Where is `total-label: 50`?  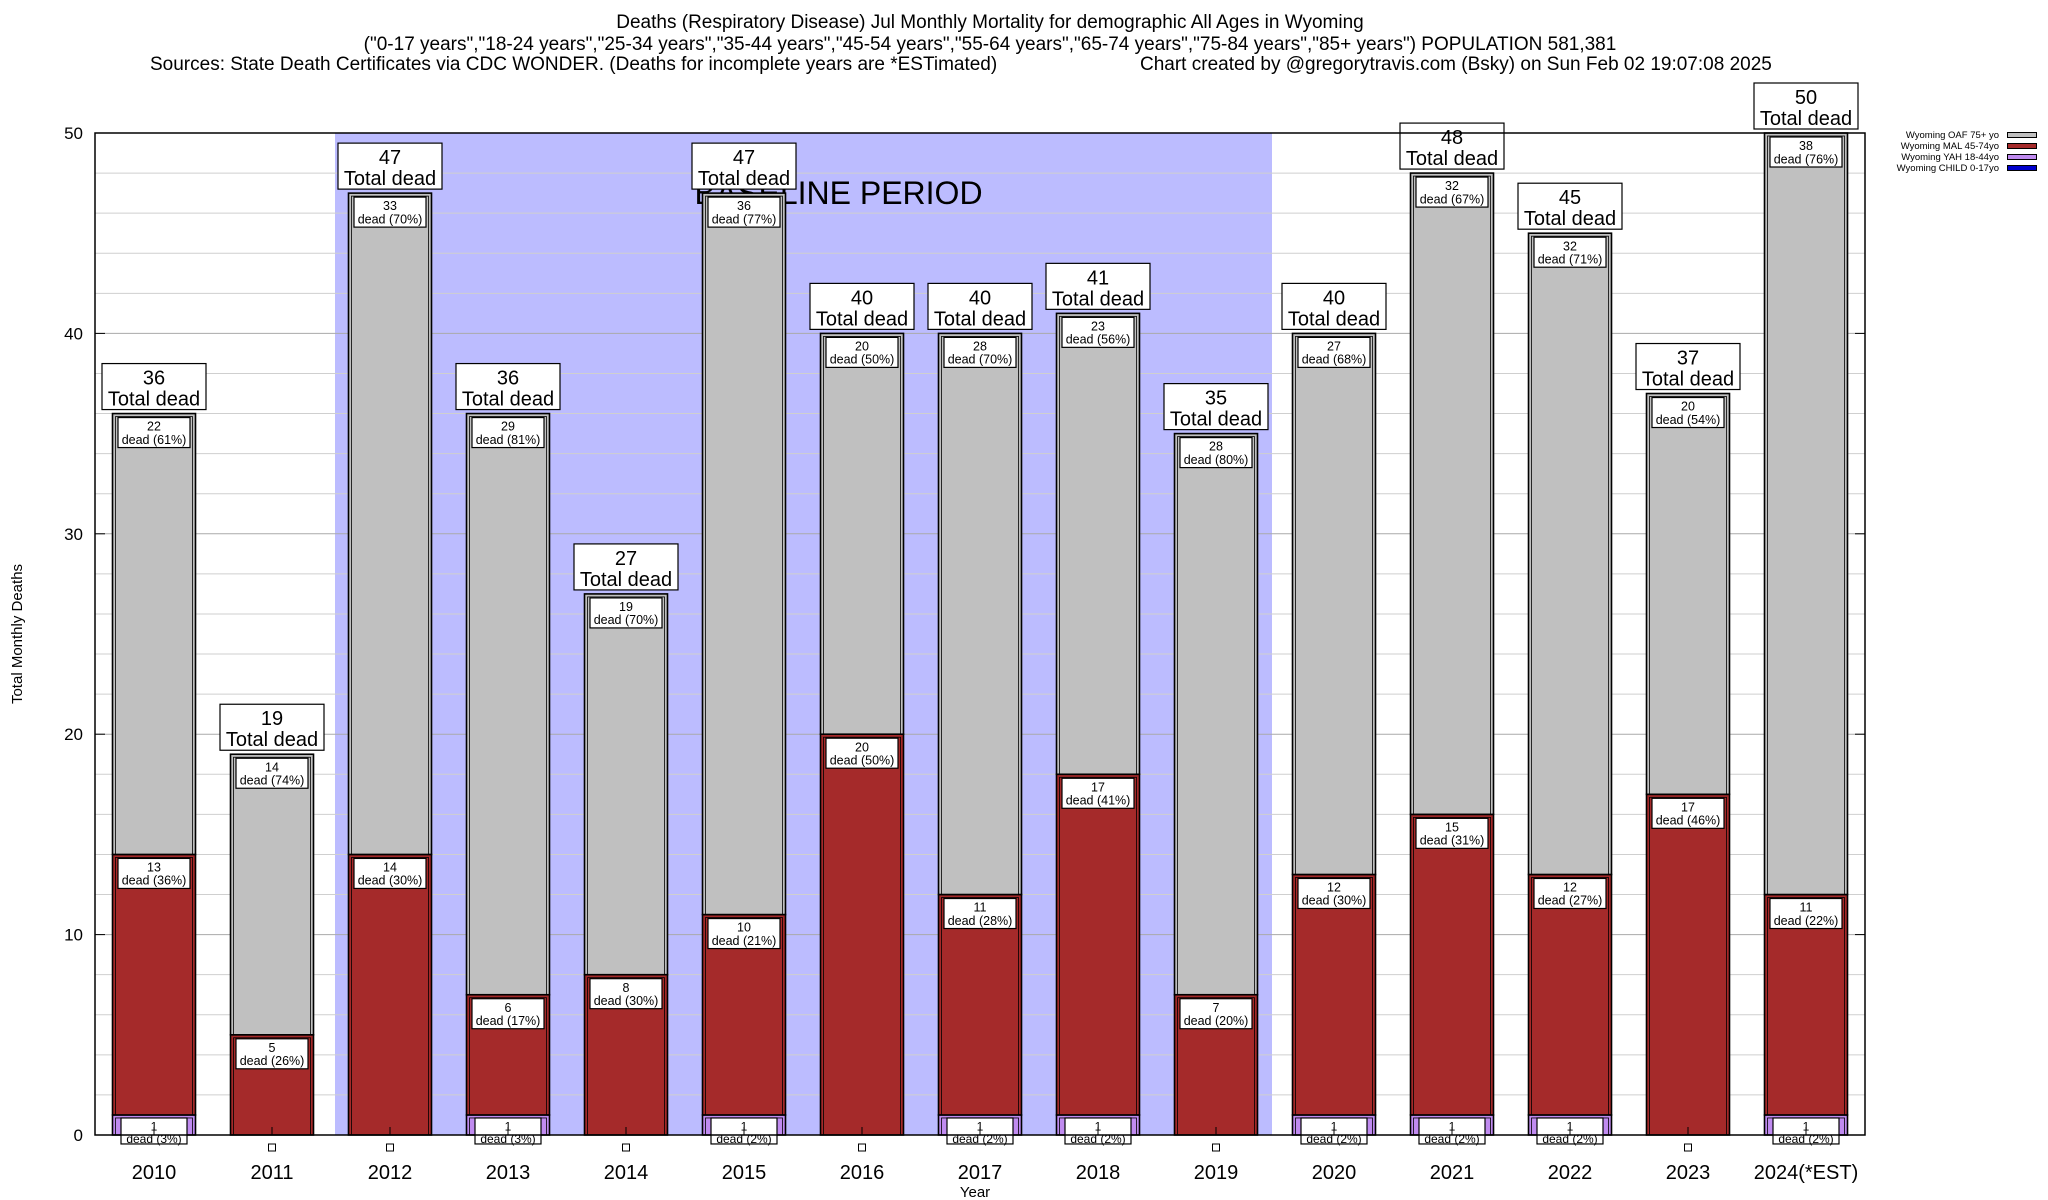 total-label: 50 is located at coordinates (1806, 98).